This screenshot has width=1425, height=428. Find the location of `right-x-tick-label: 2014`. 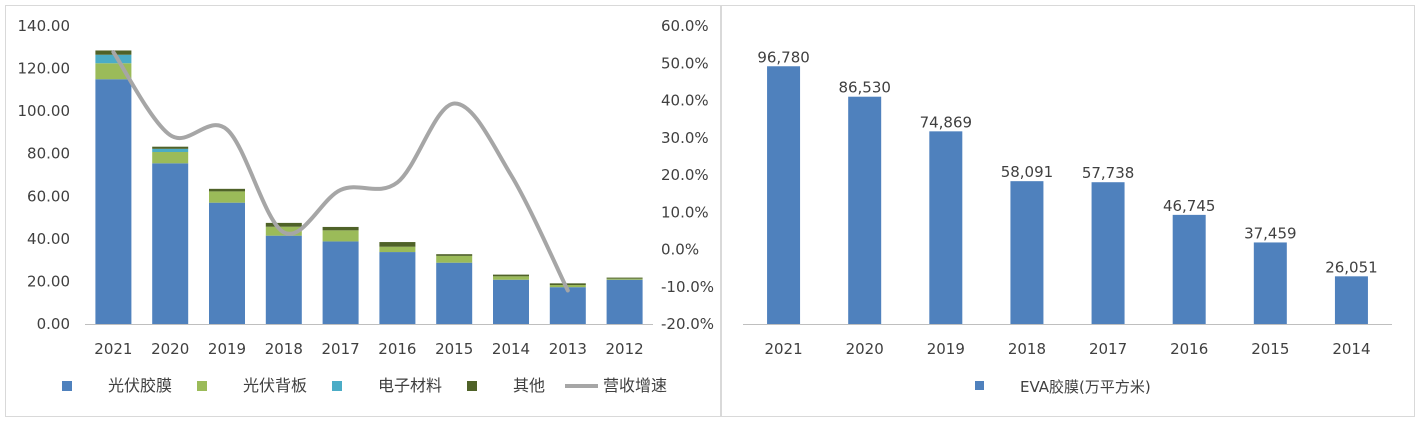

right-x-tick-label: 2014 is located at coordinates (1351, 349).